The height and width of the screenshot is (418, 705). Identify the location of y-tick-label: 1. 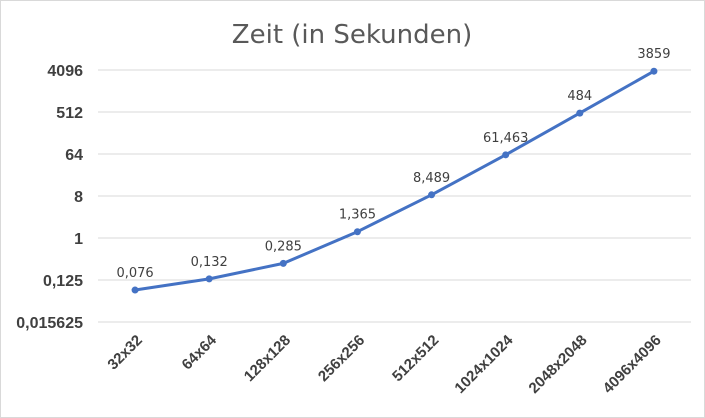
(78, 239).